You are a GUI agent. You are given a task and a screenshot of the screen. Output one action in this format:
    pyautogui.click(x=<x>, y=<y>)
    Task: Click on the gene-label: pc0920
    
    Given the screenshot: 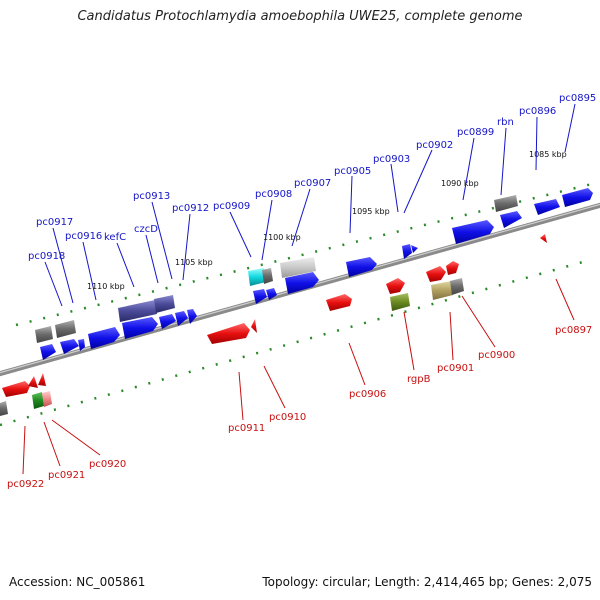 What is the action you would take?
    pyautogui.click(x=107, y=464)
    